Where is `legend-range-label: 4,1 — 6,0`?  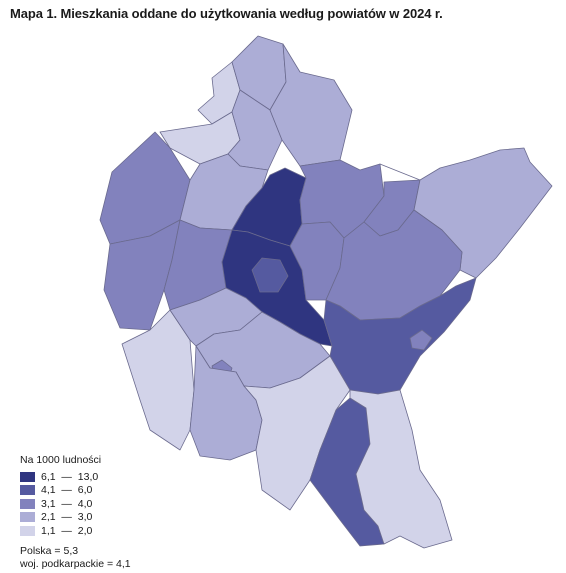 legend-range-label: 4,1 — 6,0 is located at coordinates (67, 490).